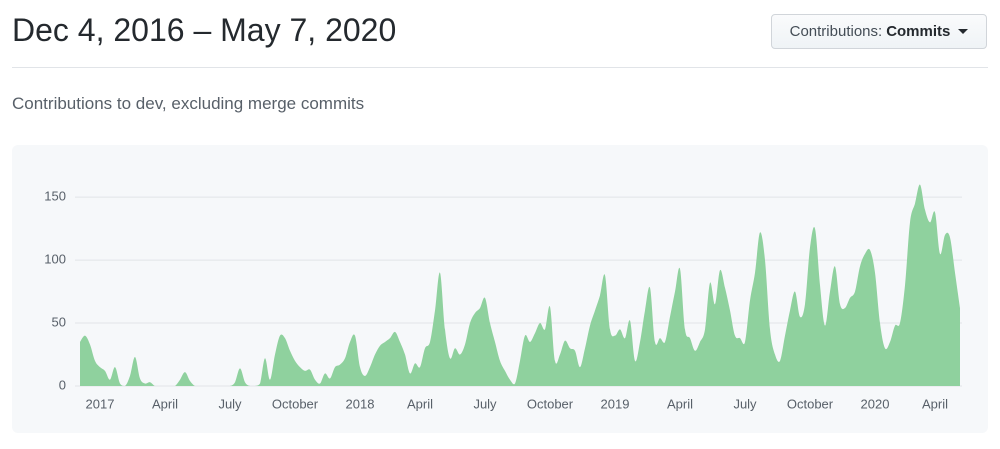 Image resolution: width=1000 pixels, height=449 pixels. What do you see at coordinates (918, 31) in the screenshot?
I see `button-value: Commits` at bounding box center [918, 31].